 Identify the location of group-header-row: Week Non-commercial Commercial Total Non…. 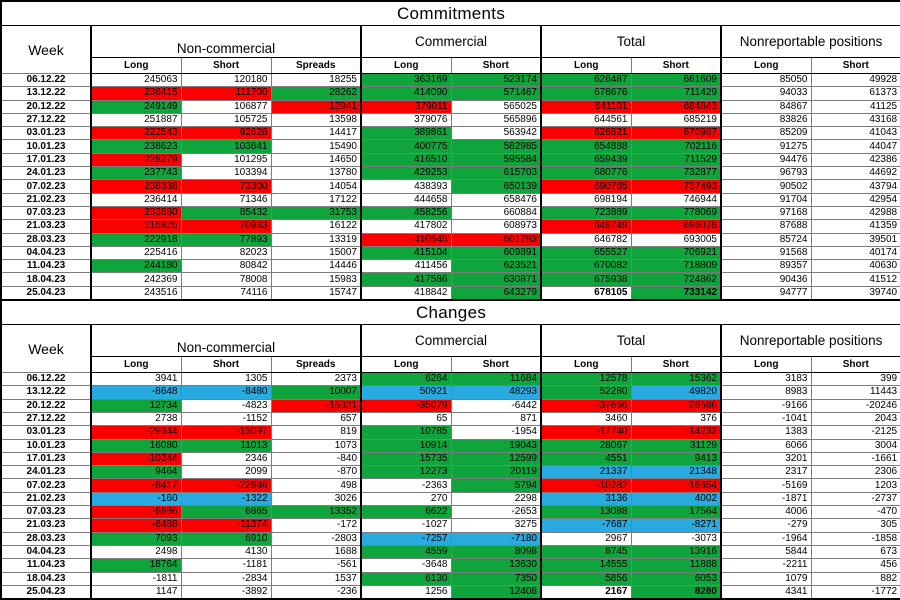
(450, 348).